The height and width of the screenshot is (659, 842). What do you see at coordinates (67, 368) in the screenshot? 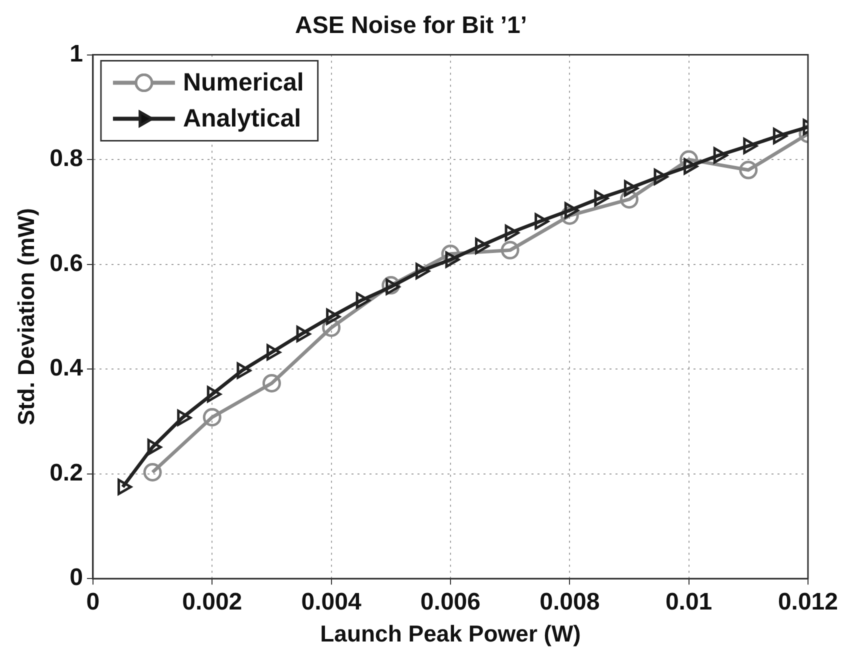
I see `y-tick-label: 0.4` at bounding box center [67, 368].